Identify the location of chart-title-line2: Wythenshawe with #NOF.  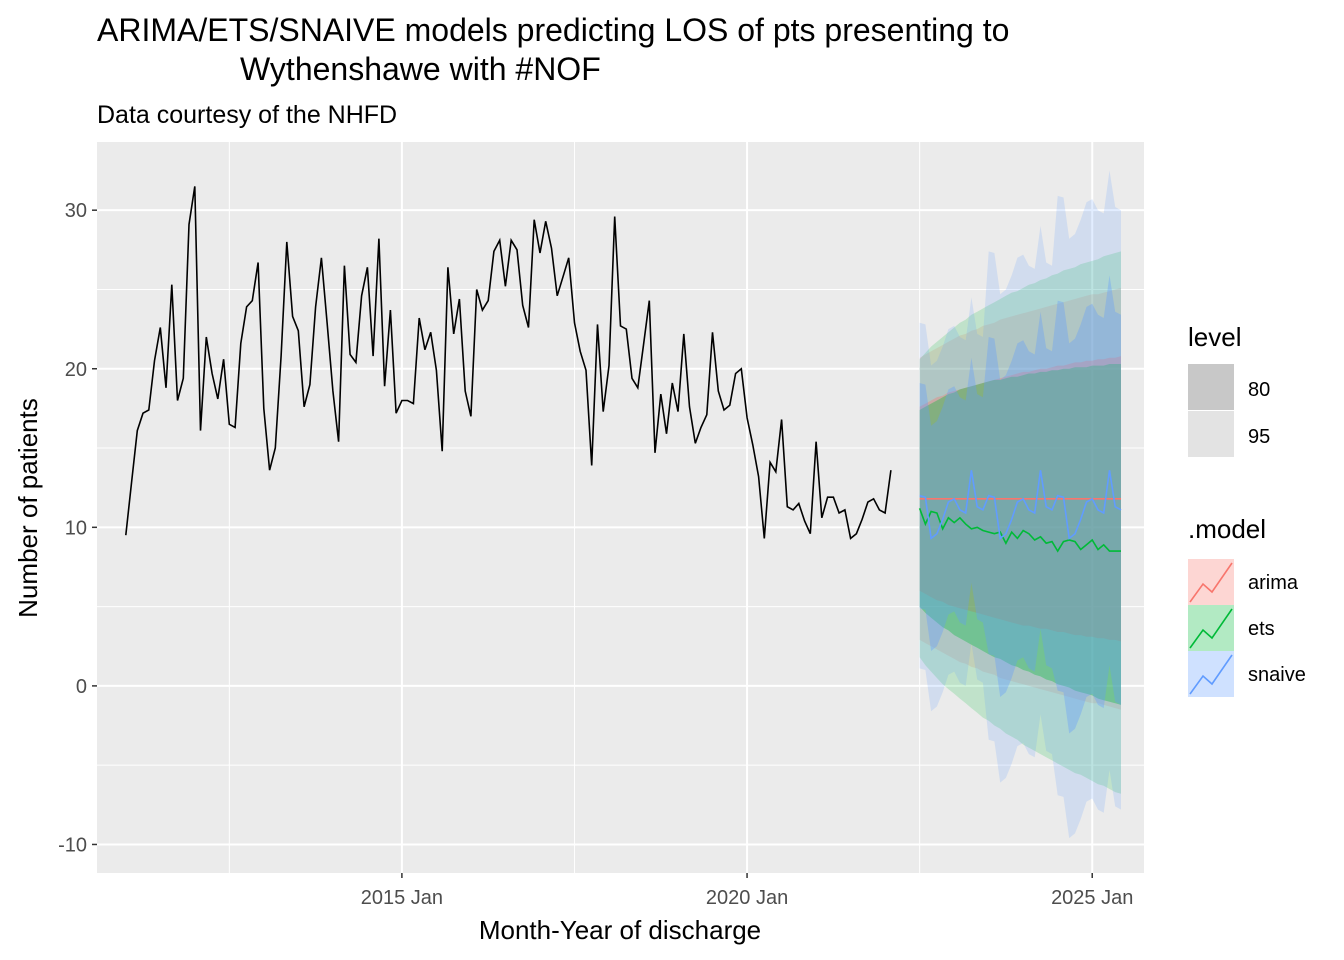
(420, 69).